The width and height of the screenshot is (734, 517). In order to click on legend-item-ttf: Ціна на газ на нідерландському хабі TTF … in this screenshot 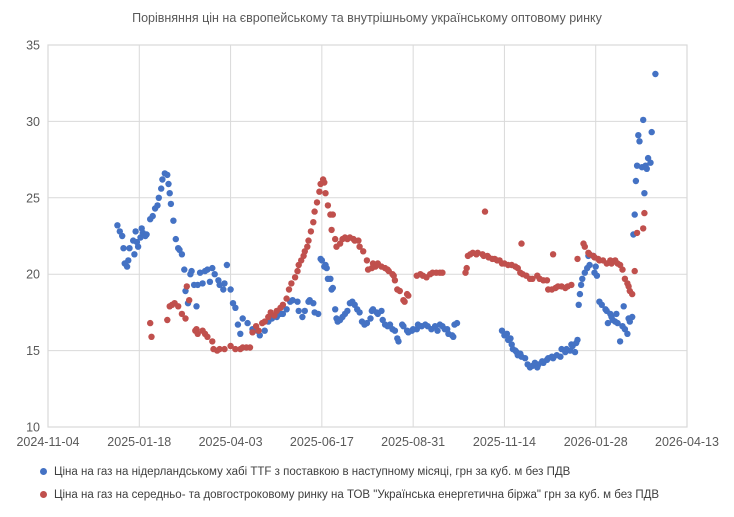, I will do `click(349, 471)`.